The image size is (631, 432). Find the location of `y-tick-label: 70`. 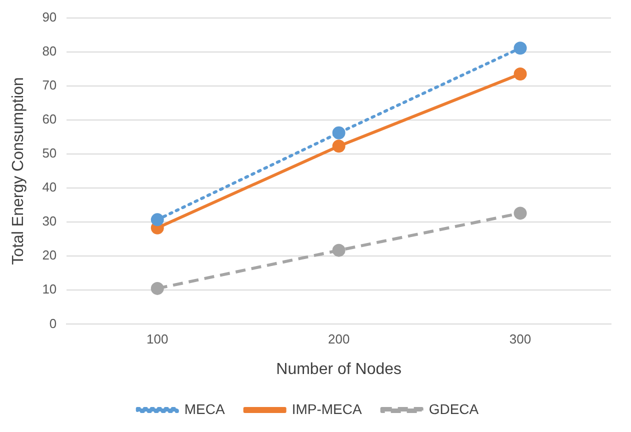

y-tick-label: 70 is located at coordinates (49, 84).